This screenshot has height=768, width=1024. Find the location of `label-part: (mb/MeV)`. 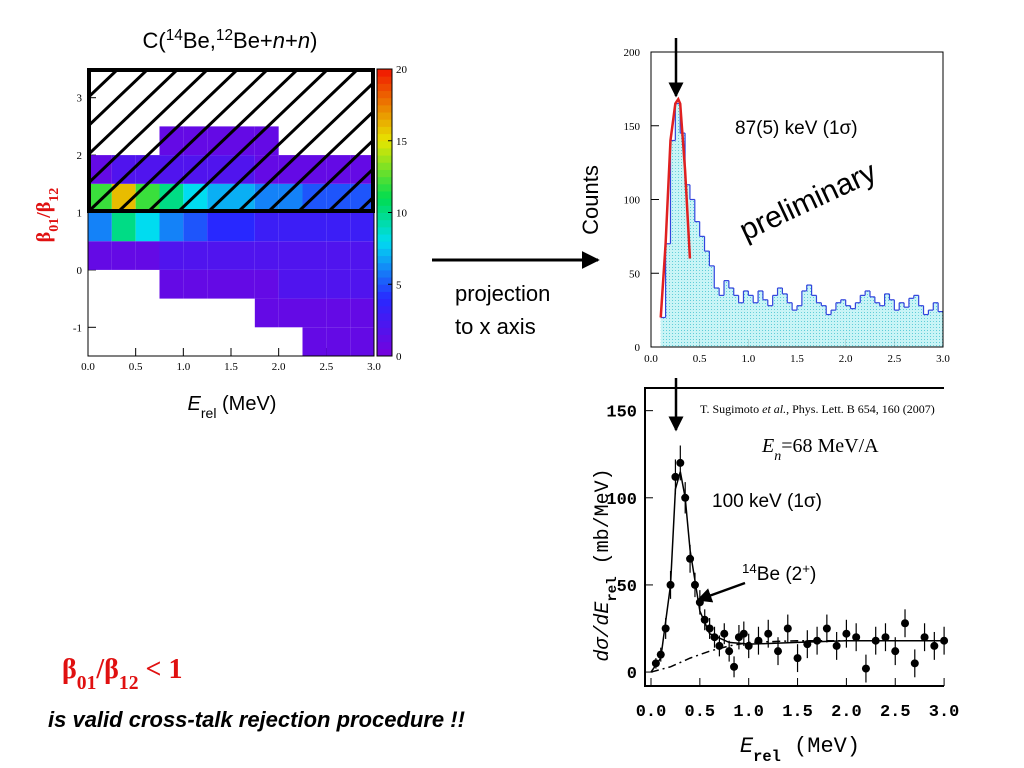

label-part: (mb/MeV) is located at coordinates (603, 522).